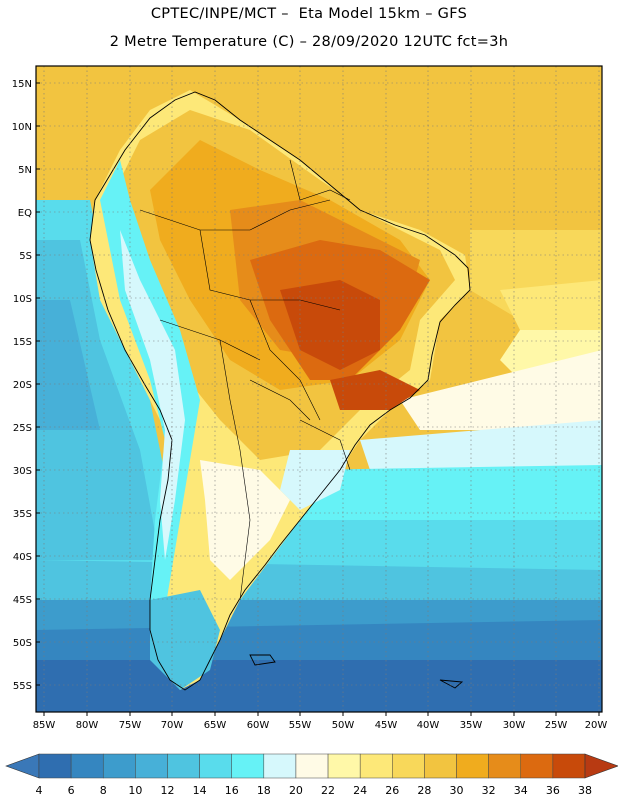  What do you see at coordinates (360, 790) in the screenshot?
I see `colorbar-label: 24` at bounding box center [360, 790].